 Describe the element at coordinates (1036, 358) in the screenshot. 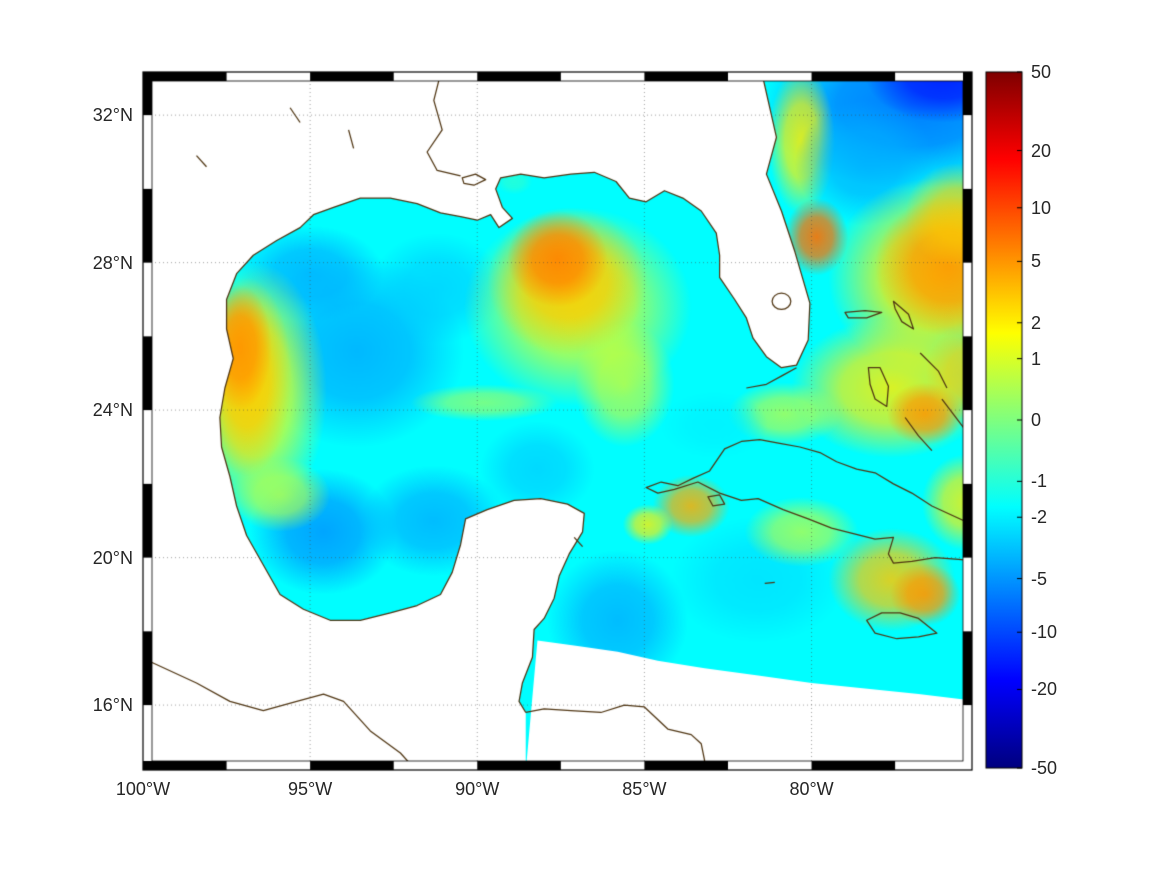

I see `colorbar-tick-label: 1` at that location.